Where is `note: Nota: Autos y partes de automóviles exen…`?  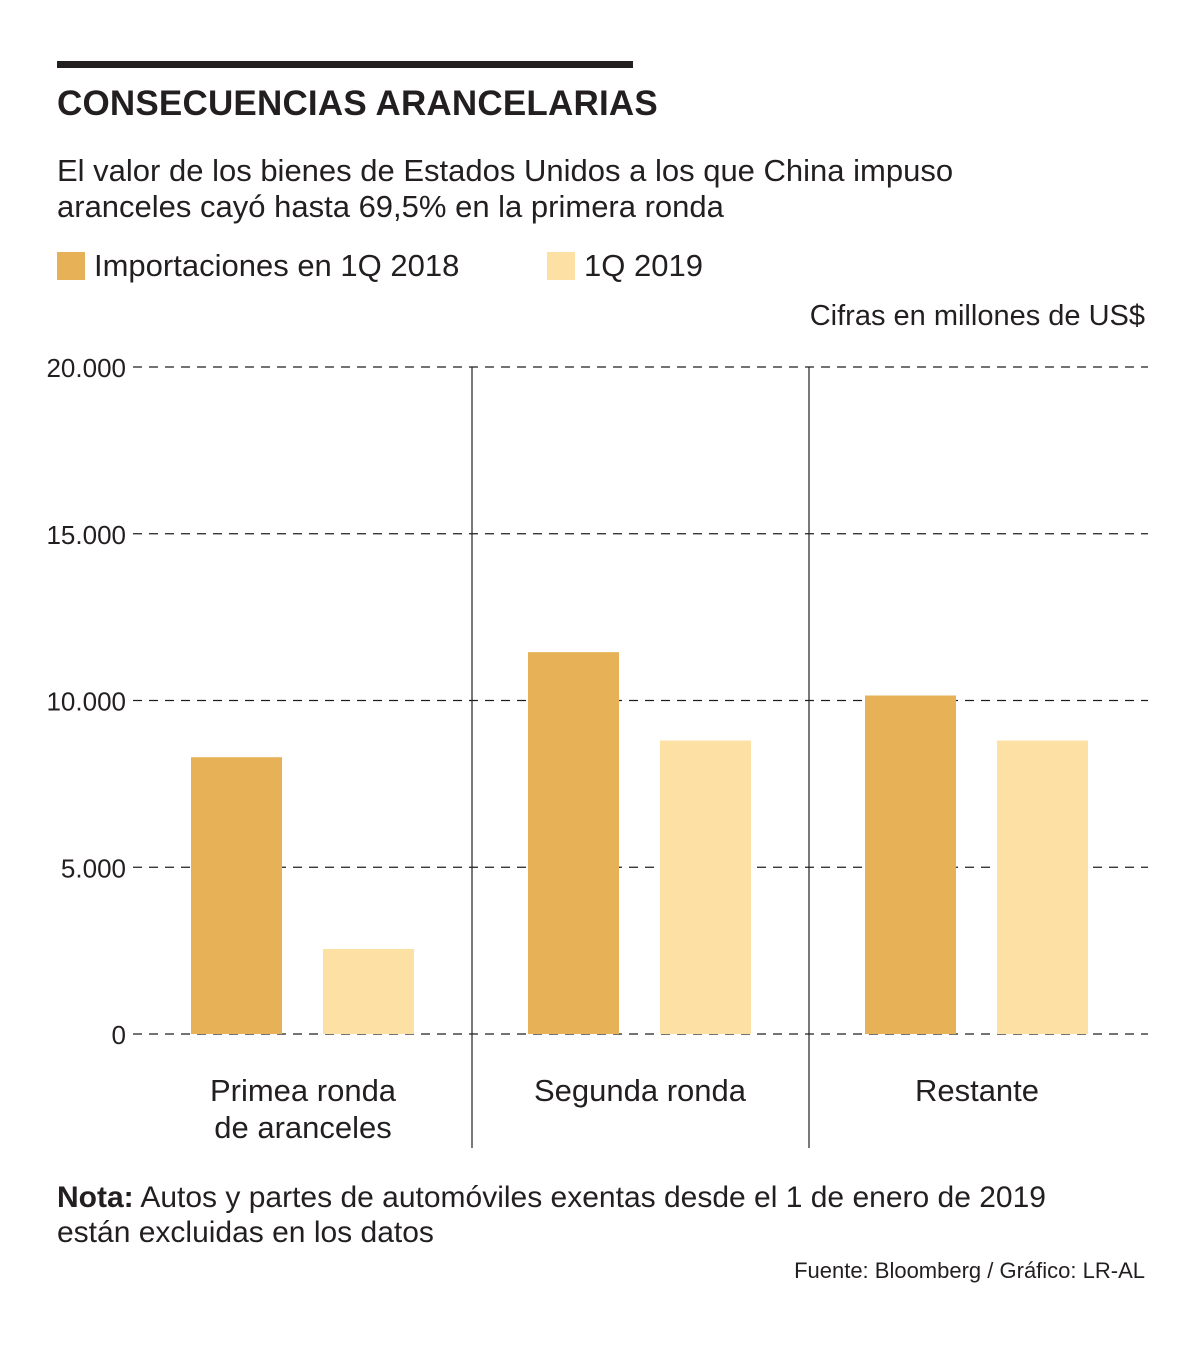 note: Nota: Autos y partes de automóviles exen… is located at coordinates (557, 1215).